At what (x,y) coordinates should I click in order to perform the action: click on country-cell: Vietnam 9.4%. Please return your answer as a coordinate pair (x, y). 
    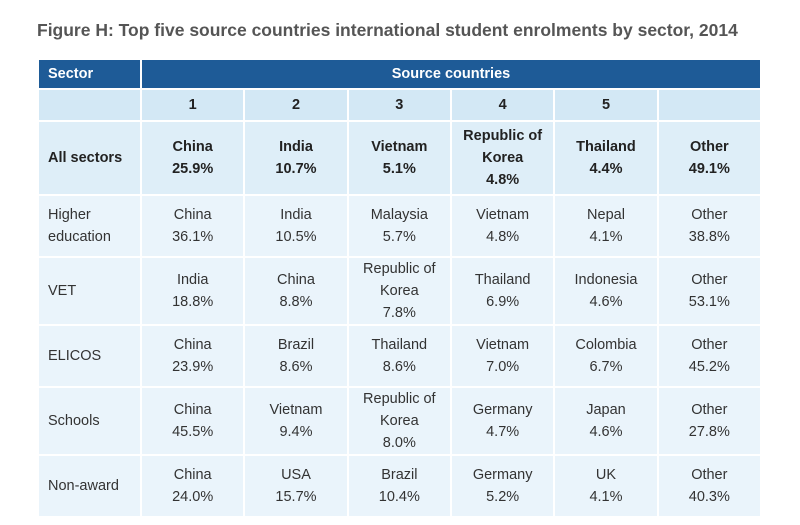
    Looking at the image, I should click on (296, 421).